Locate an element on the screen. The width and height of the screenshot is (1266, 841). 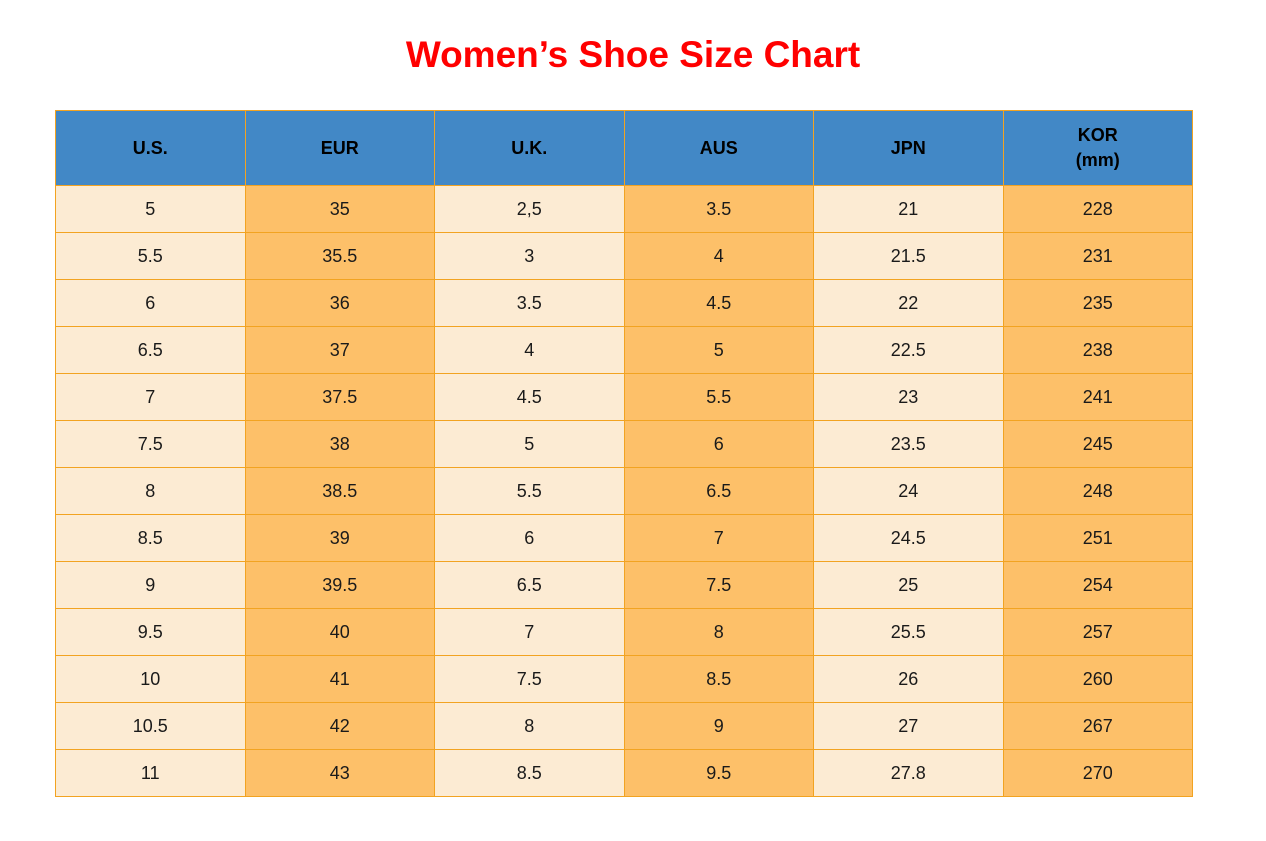
table-cell: 43 is located at coordinates (339, 773).